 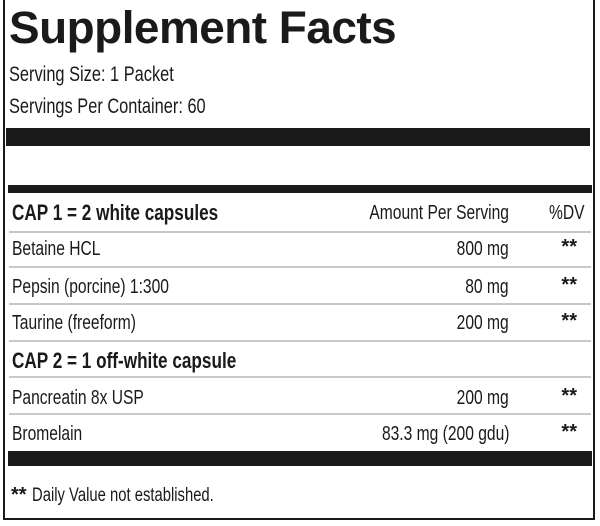 What do you see at coordinates (294, 397) in the screenshot?
I see `table-row: Pancreatin 8x USP 200 mg **` at bounding box center [294, 397].